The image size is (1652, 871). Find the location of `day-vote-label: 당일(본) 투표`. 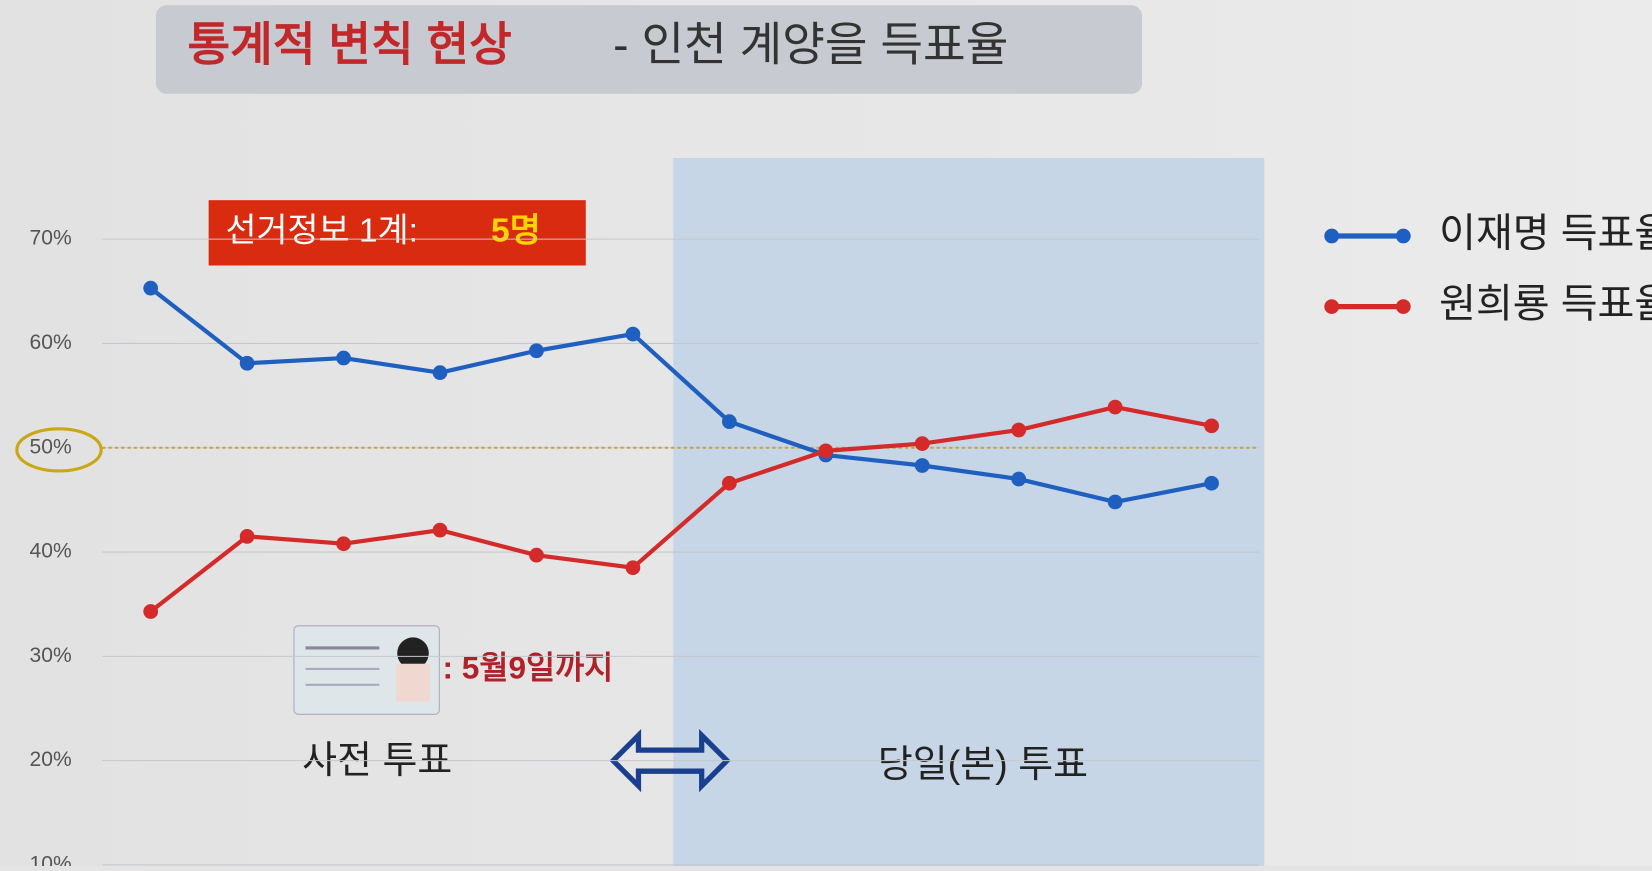

day-vote-label: 당일(본) 투표 is located at coordinates (983, 765).